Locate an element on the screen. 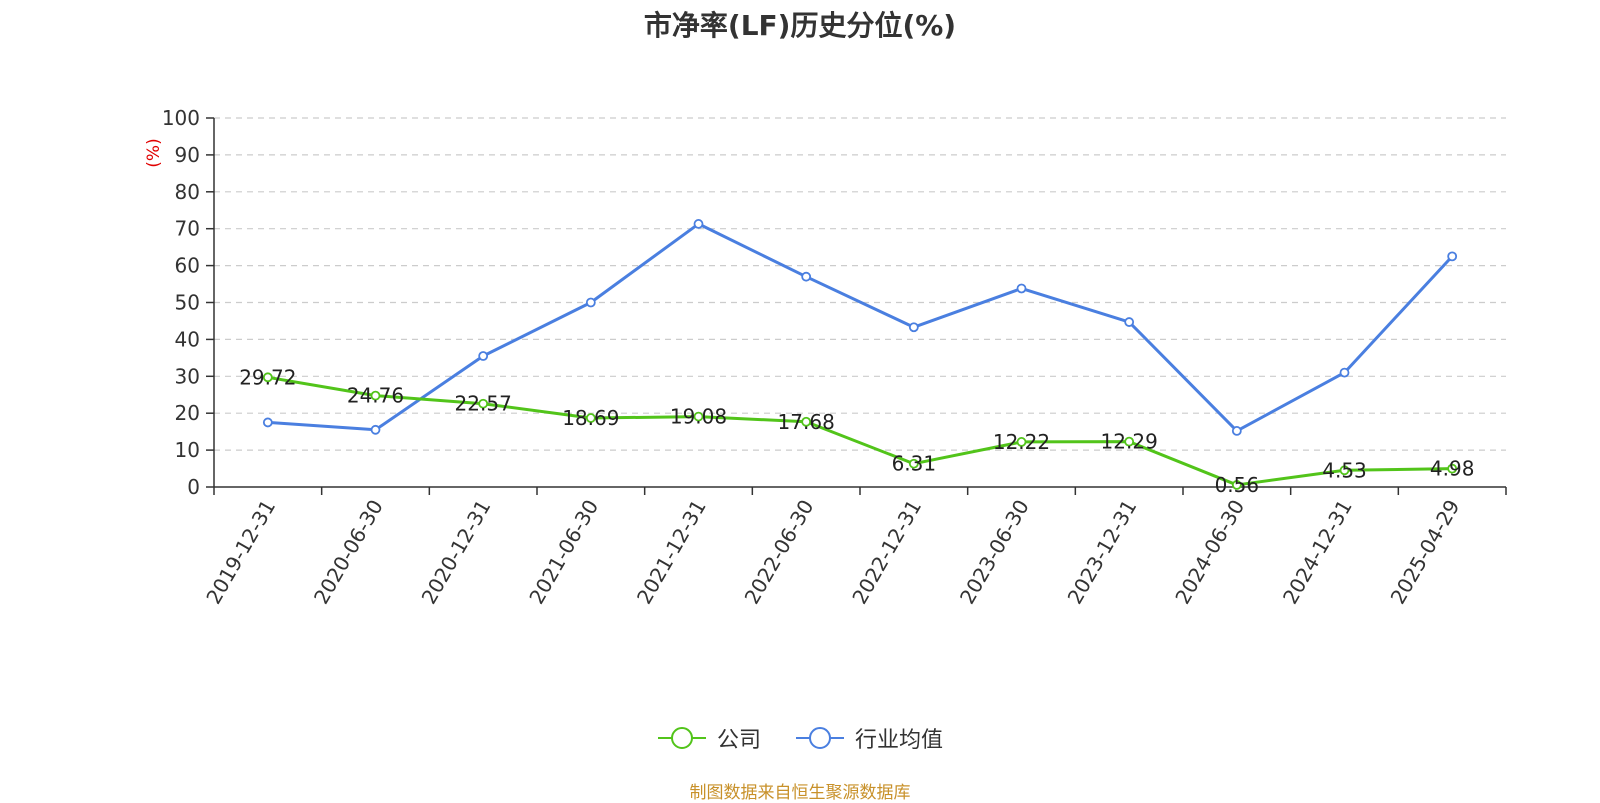 The height and width of the screenshot is (803, 1600). data-label-6: 6.31 is located at coordinates (914, 464).